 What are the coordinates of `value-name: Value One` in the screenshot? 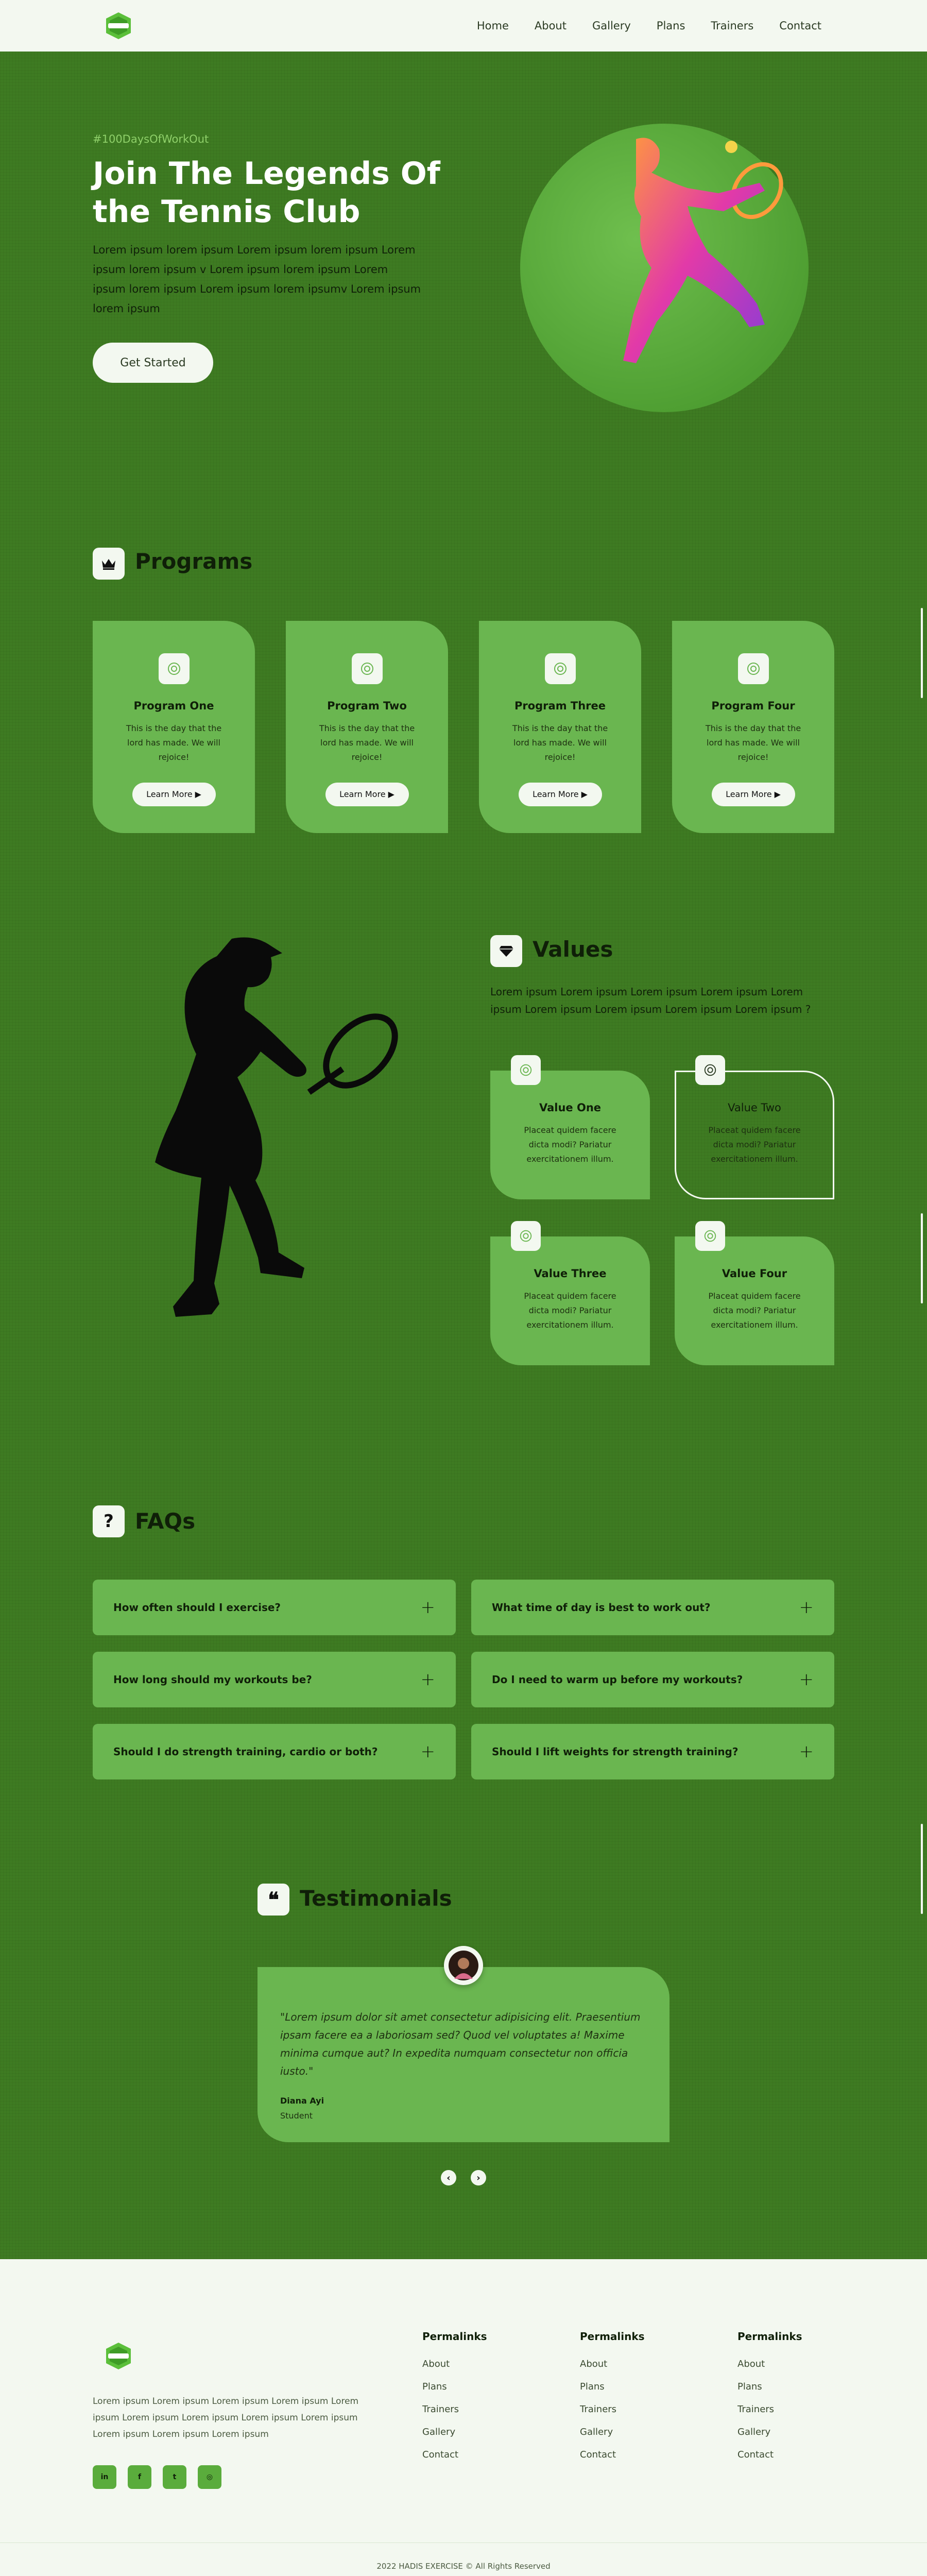 It's located at (570, 1107).